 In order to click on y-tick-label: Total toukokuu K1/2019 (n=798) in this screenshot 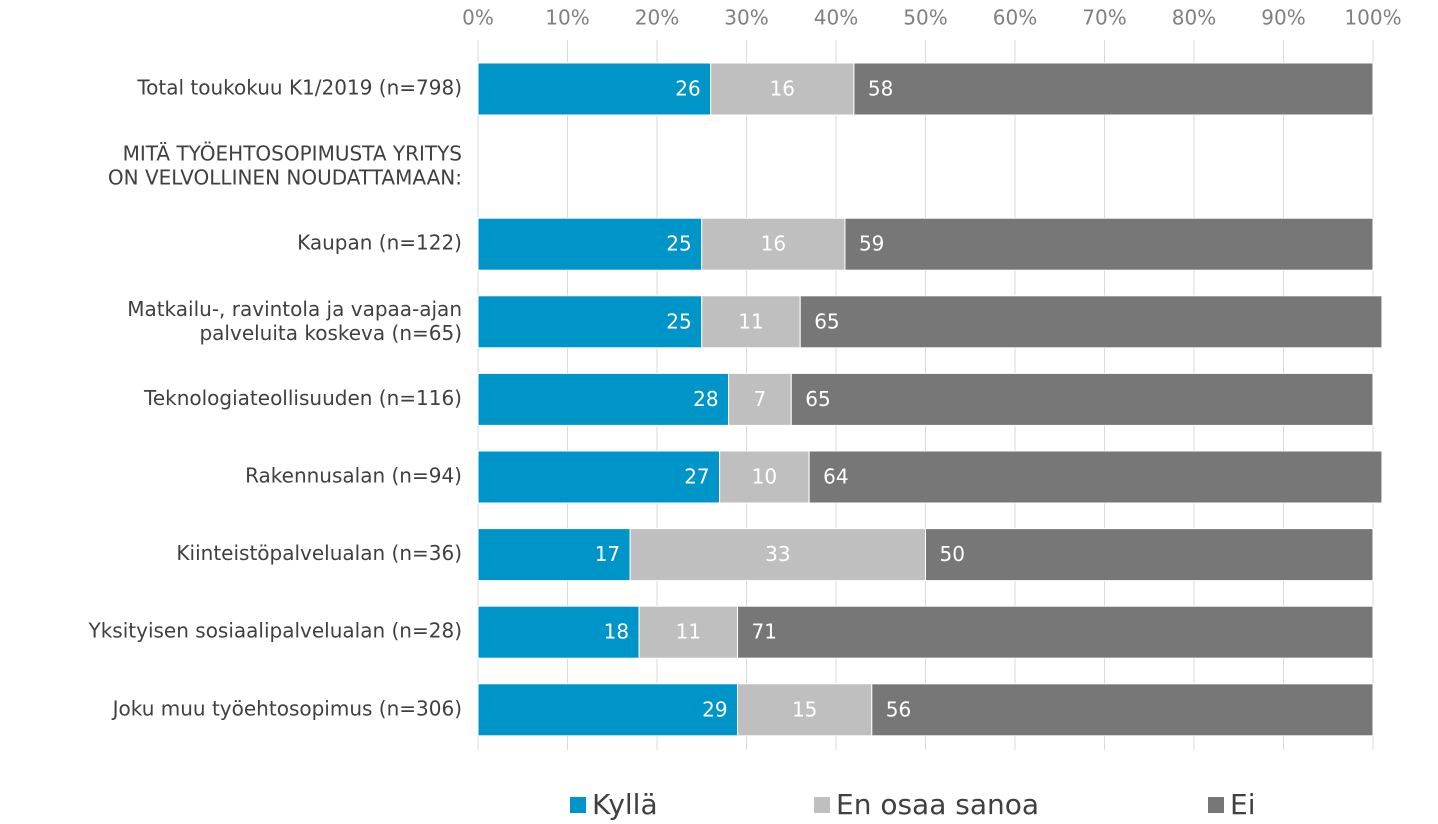, I will do `click(299, 88)`.